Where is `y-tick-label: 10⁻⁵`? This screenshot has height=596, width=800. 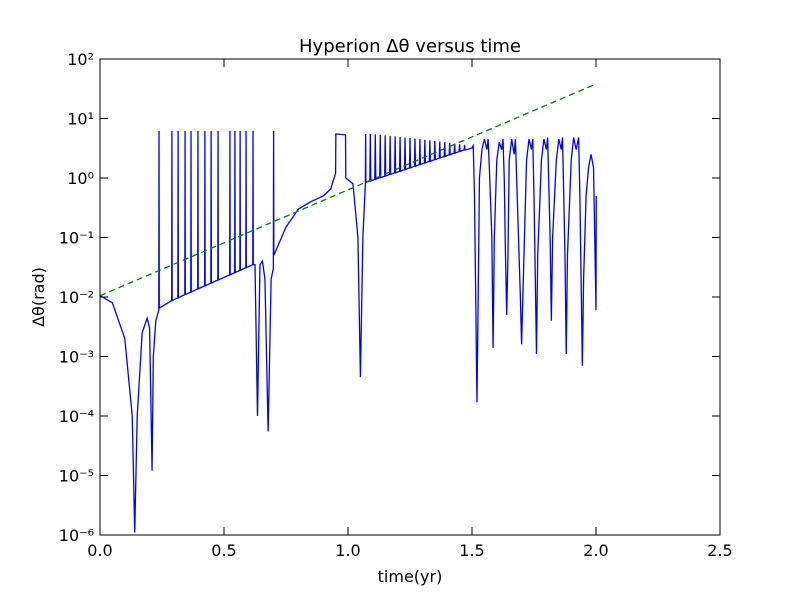
y-tick-label: 10⁻⁵ is located at coordinates (76, 476).